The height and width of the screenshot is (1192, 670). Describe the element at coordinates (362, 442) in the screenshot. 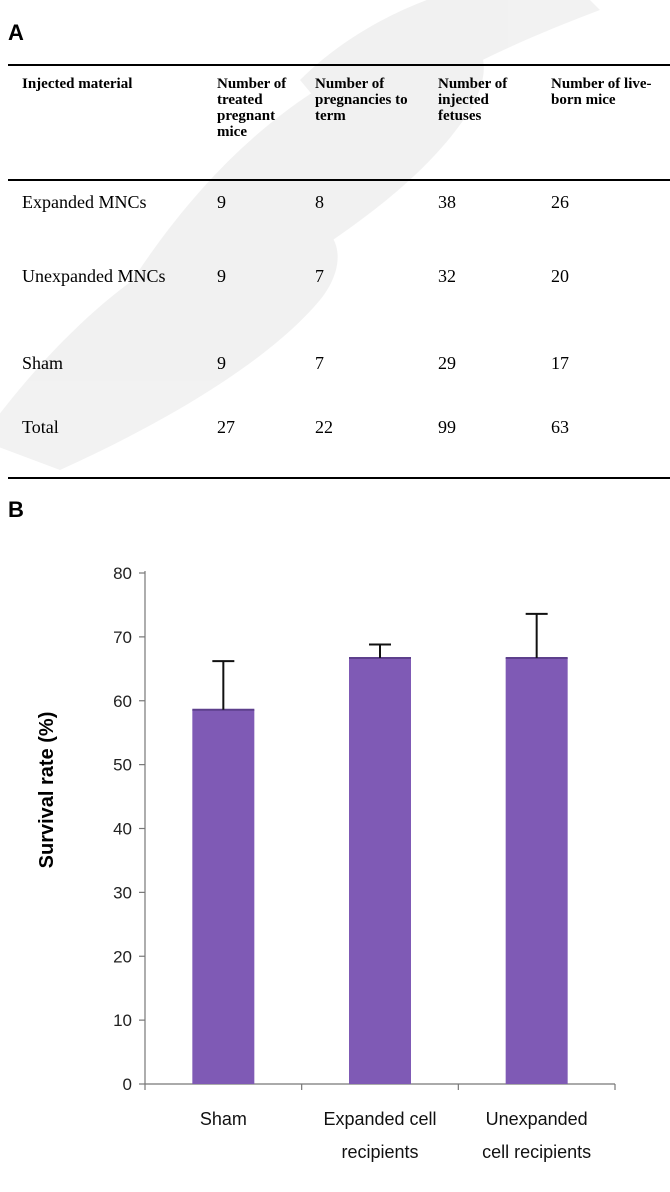

I see `table-cell: 22` at that location.